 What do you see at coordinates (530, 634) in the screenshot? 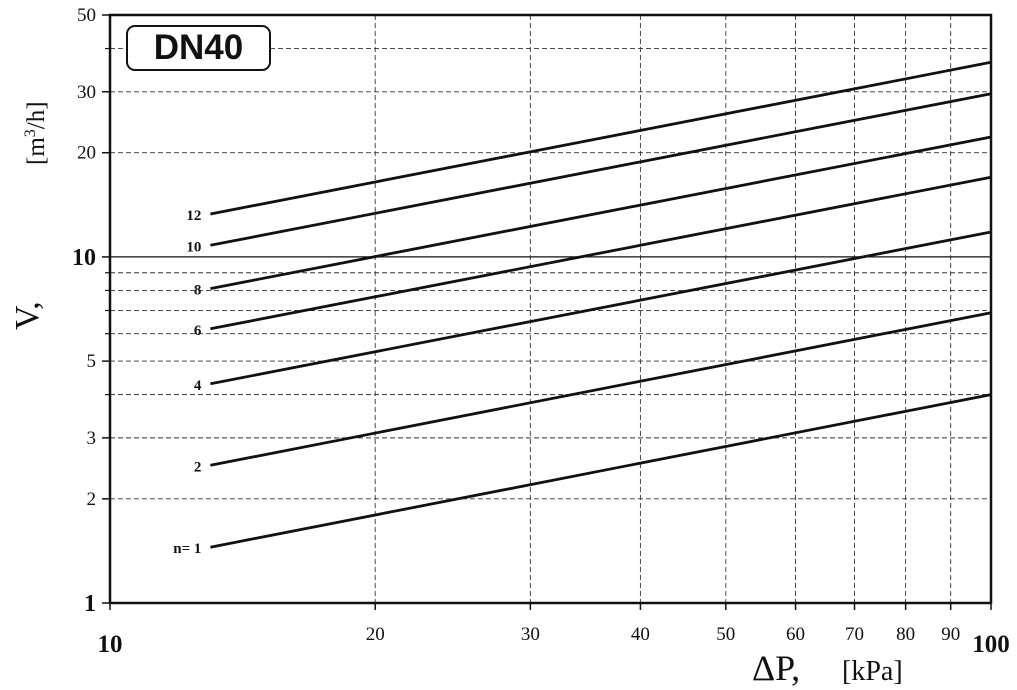
I see `x-tick-label: 30` at bounding box center [530, 634].